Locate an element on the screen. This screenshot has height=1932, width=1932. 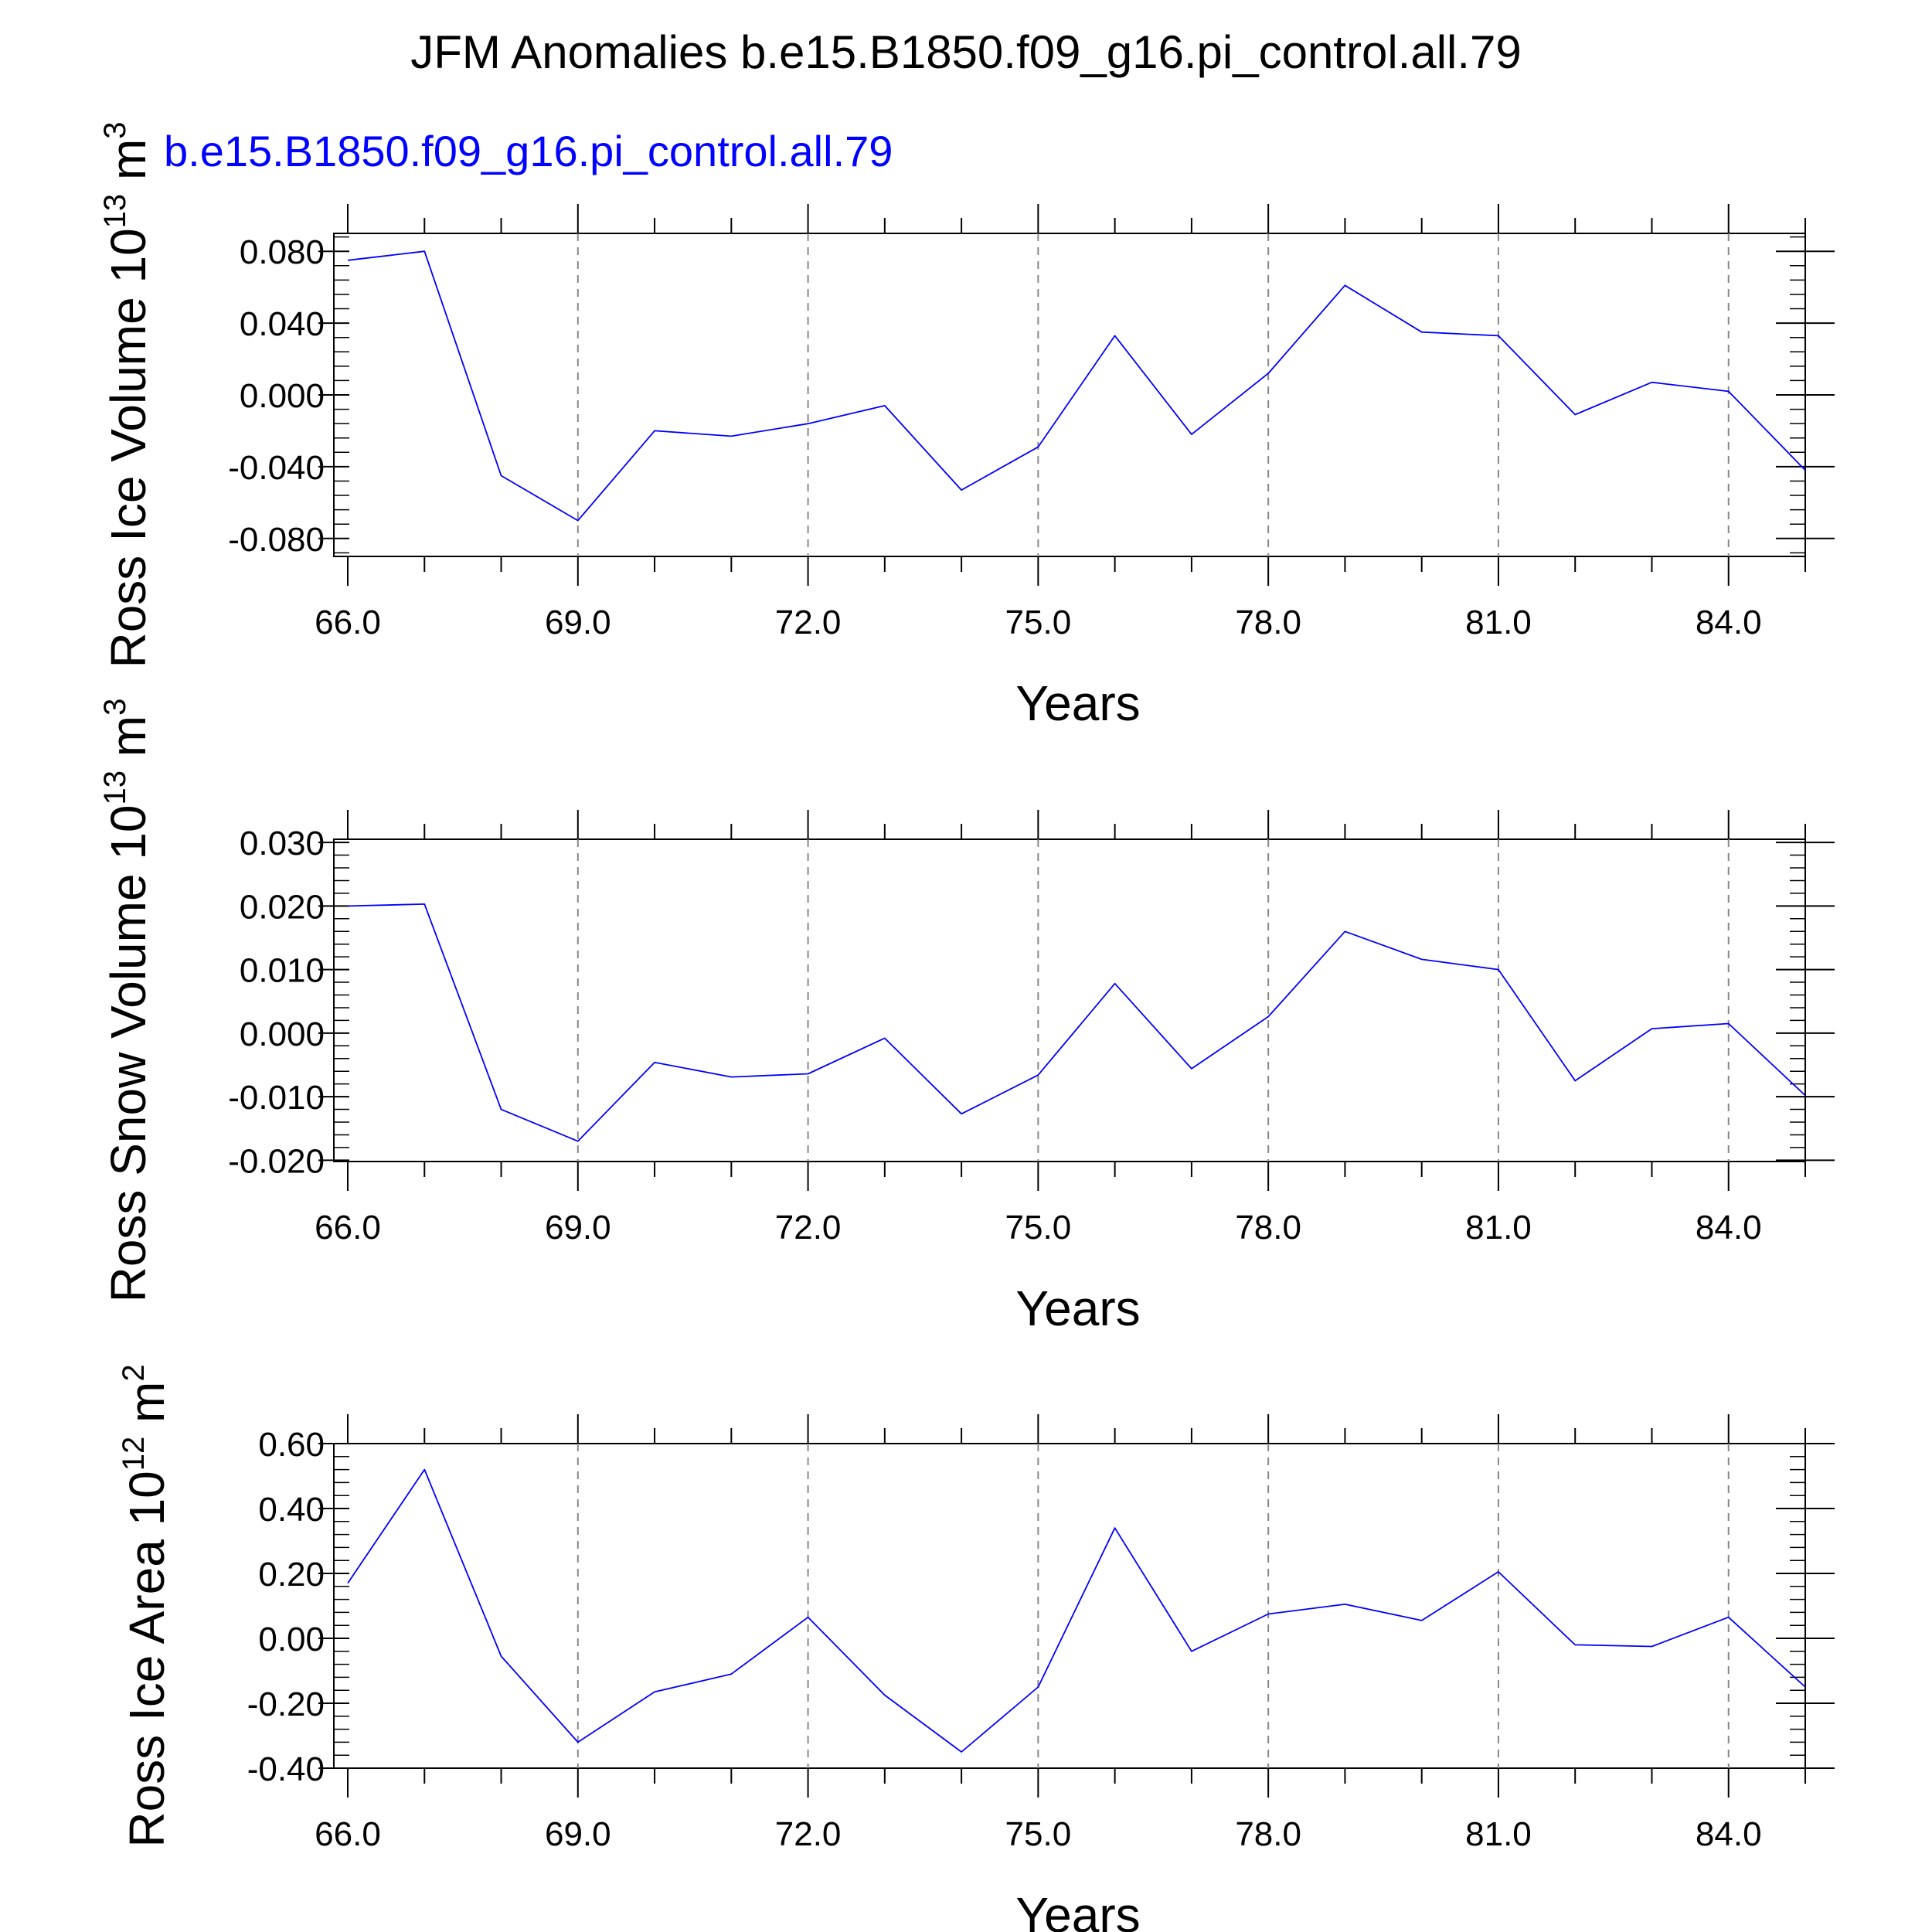
y-tick-label: 0.030 is located at coordinates (282, 843).